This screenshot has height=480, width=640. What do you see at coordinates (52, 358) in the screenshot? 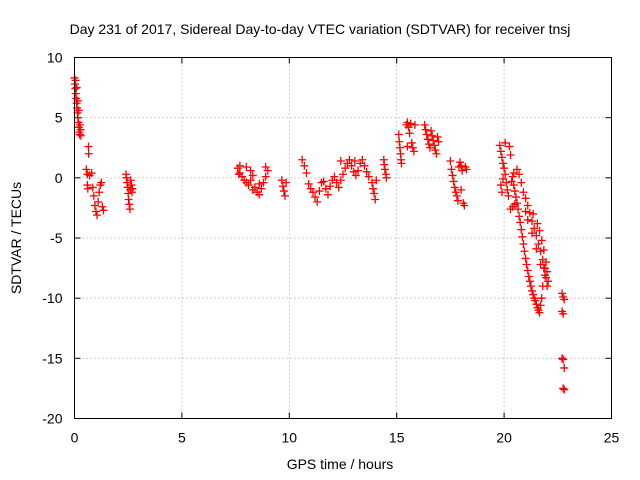
I see `y-tick-label: -15` at bounding box center [52, 358].